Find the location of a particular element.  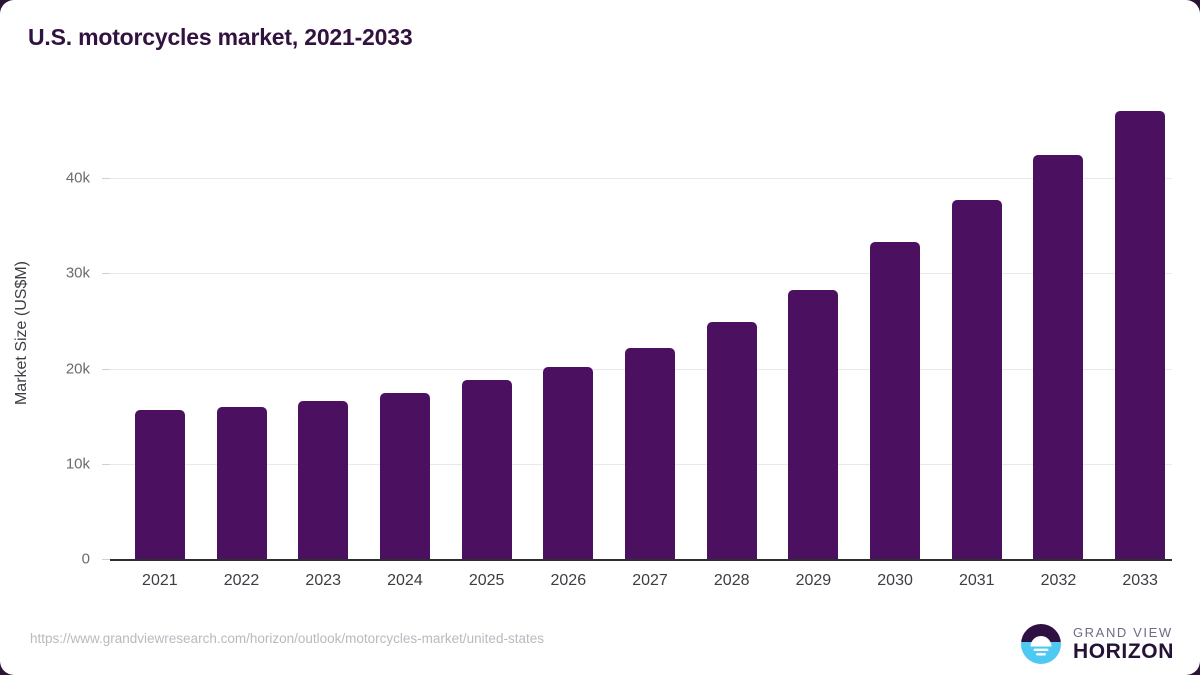

logo-line-grand-view: GRAND VIEW is located at coordinates (1122, 632).